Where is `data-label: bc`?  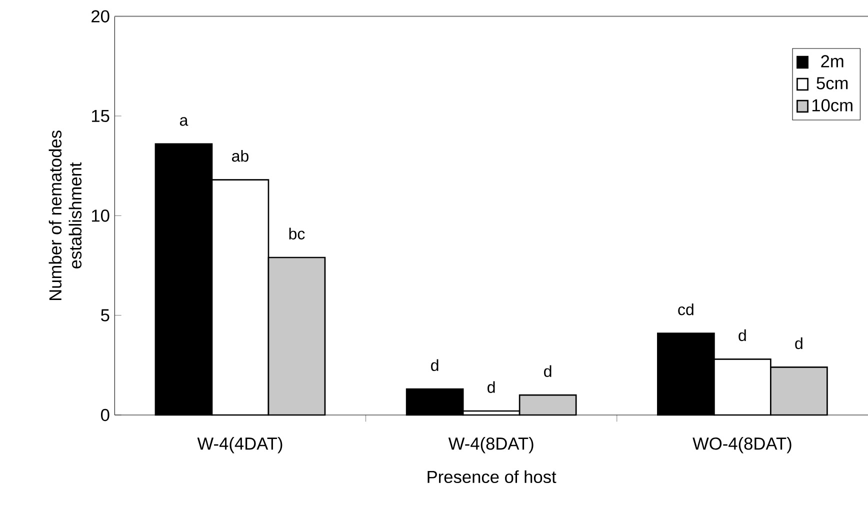
data-label: bc is located at coordinates (297, 234).